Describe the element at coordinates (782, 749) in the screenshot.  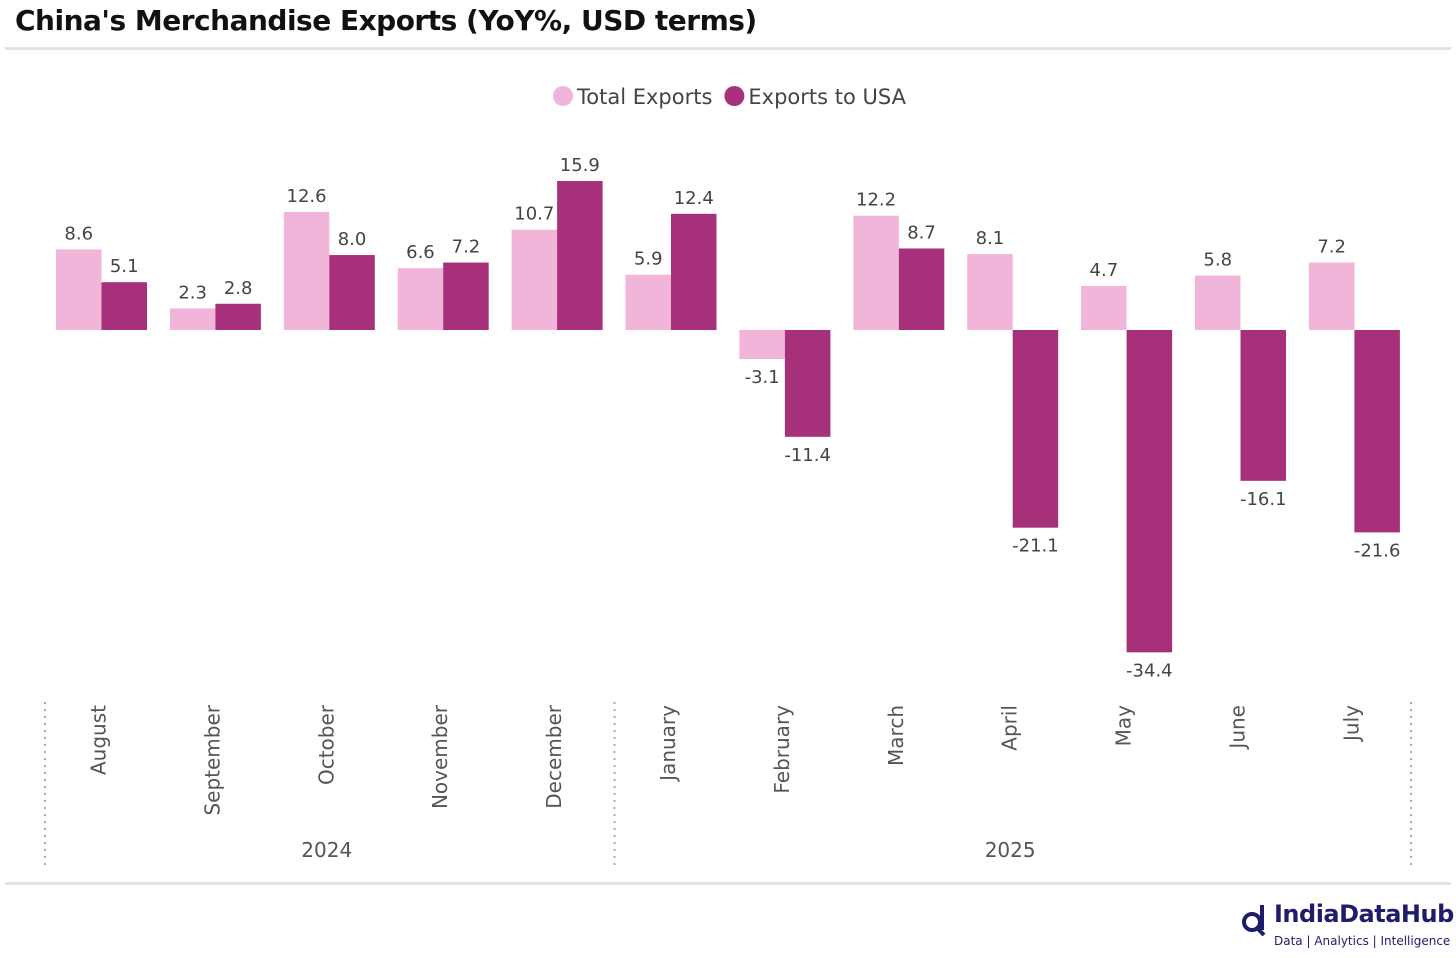
I see `x-tick-label: February` at that location.